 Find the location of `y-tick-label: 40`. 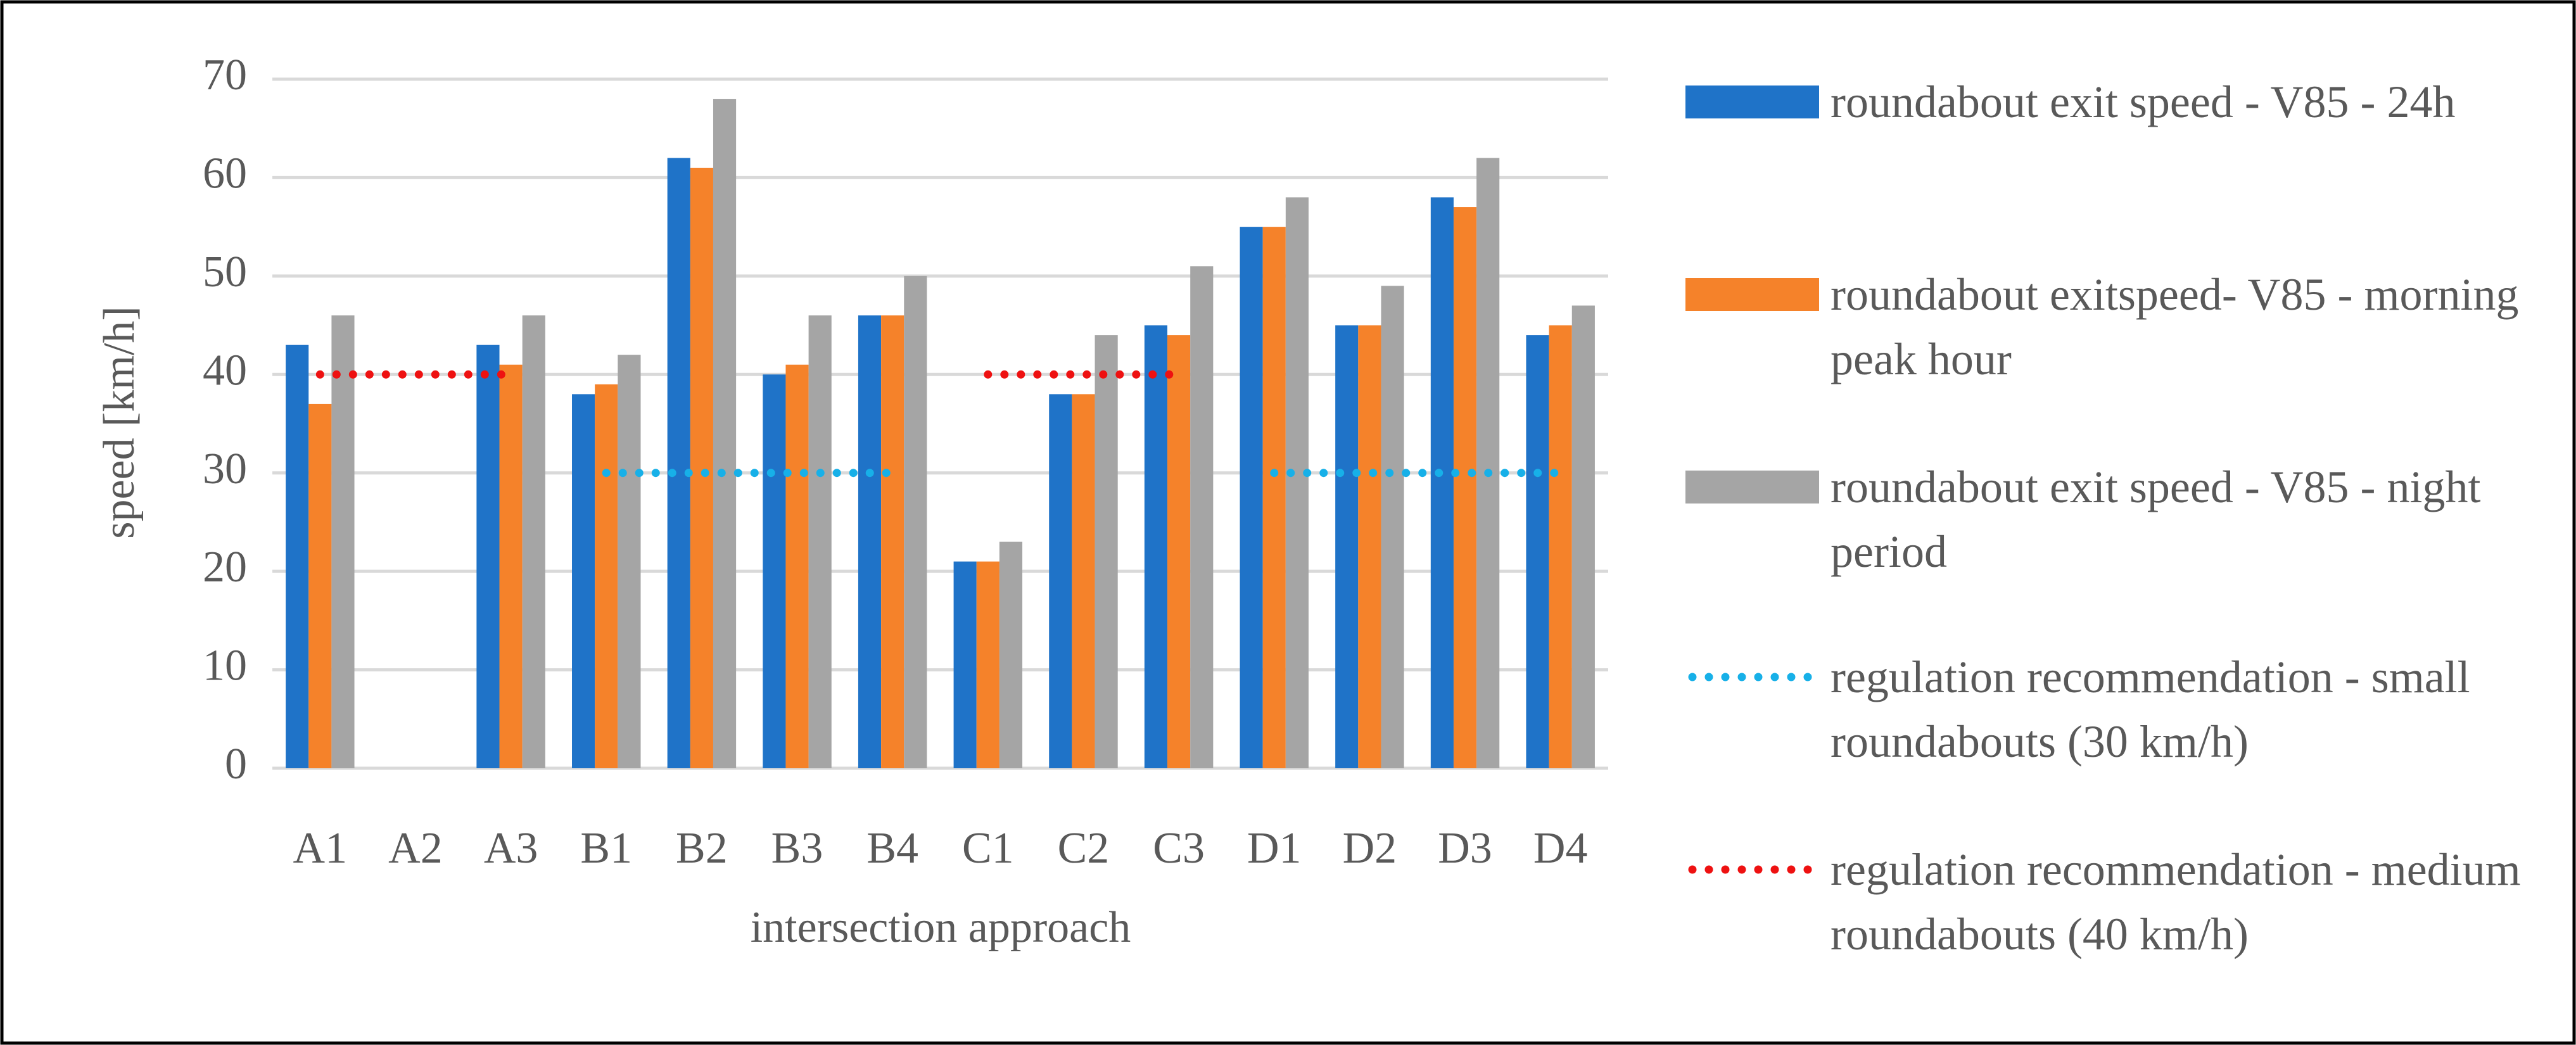

y-tick-label: 40 is located at coordinates (225, 370).